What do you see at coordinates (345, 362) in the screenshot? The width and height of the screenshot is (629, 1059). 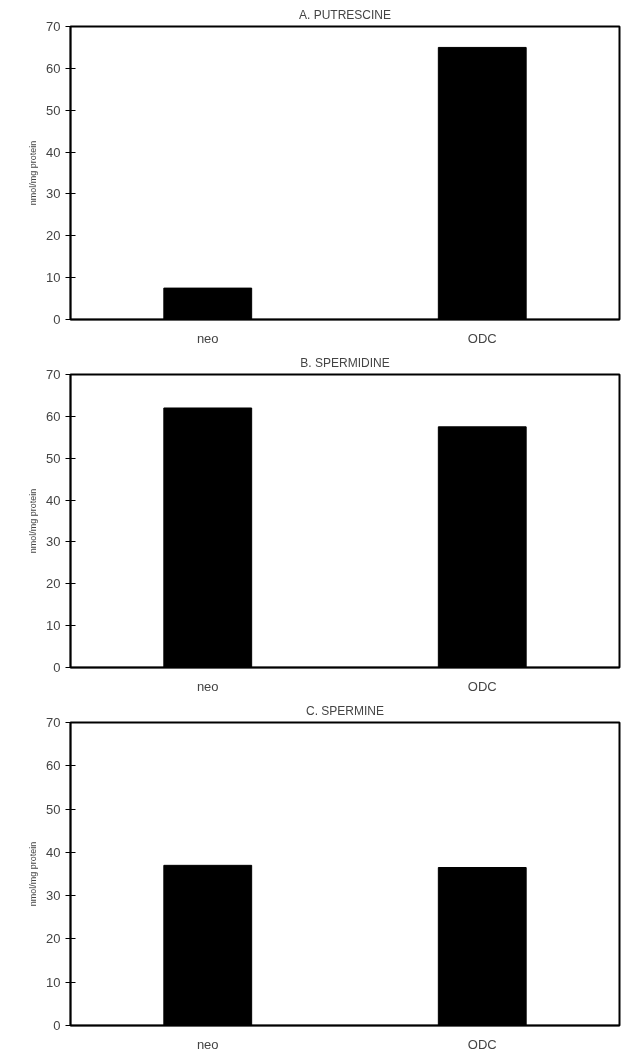 I see `chart-title: B. SPERMIDINE` at bounding box center [345, 362].